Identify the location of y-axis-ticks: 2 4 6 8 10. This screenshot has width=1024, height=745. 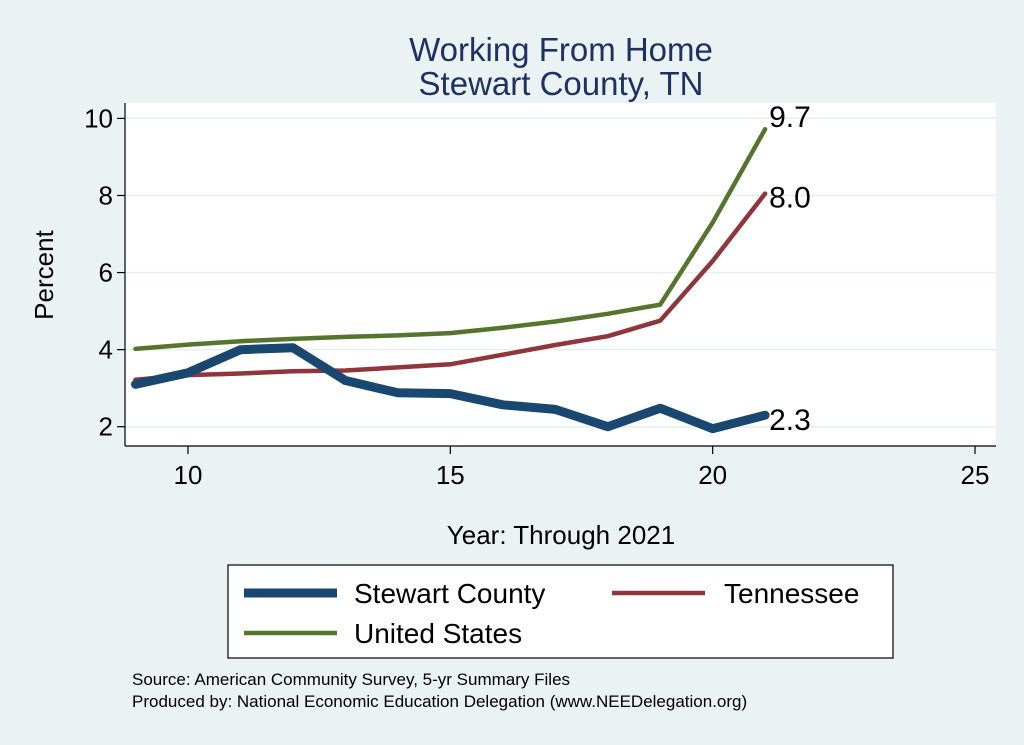
(104, 272).